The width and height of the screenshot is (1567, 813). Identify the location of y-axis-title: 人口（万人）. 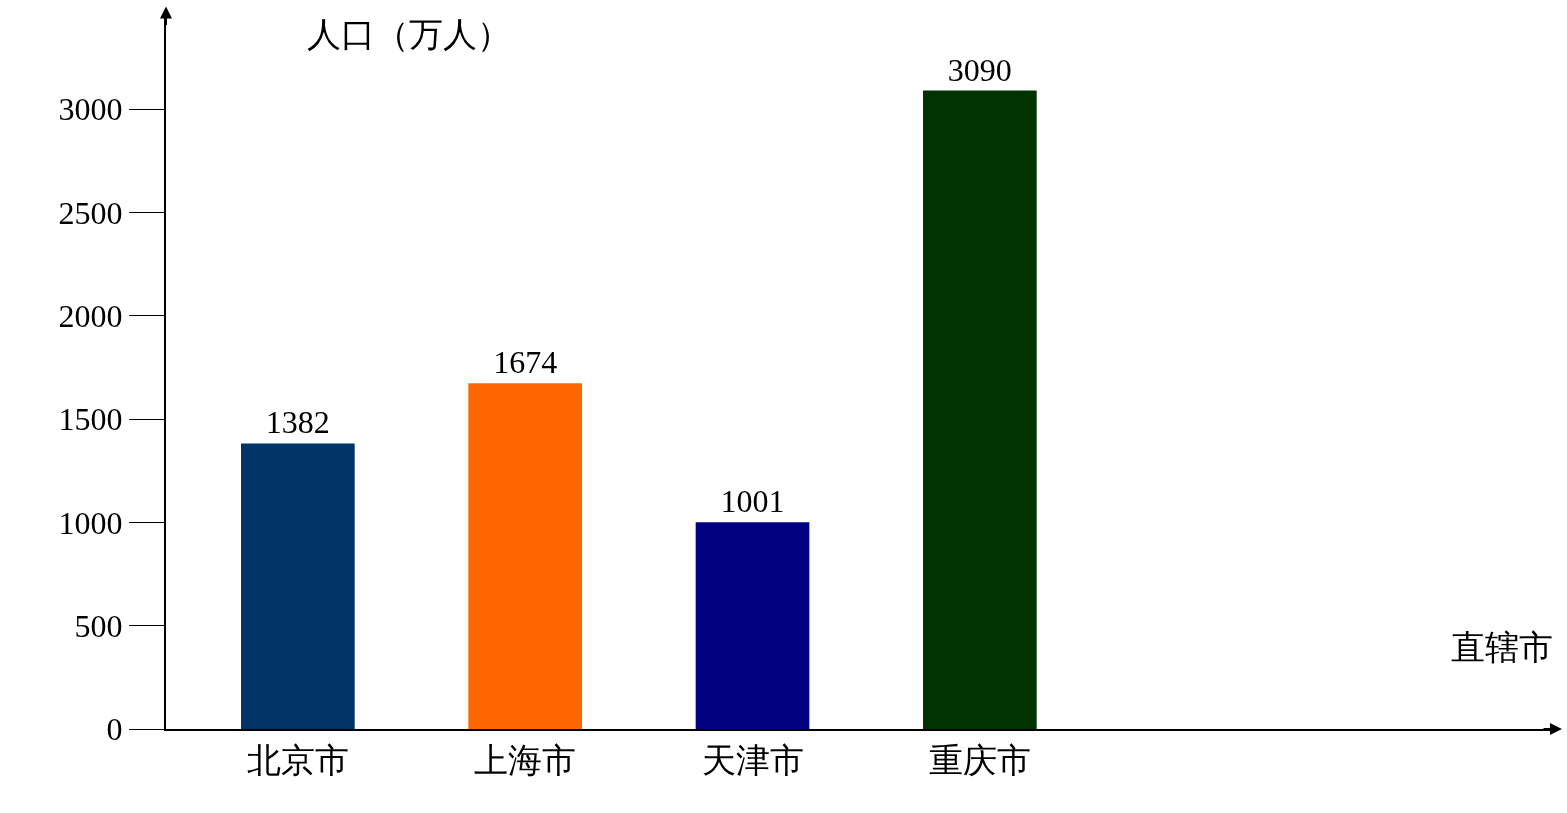
(409, 34).